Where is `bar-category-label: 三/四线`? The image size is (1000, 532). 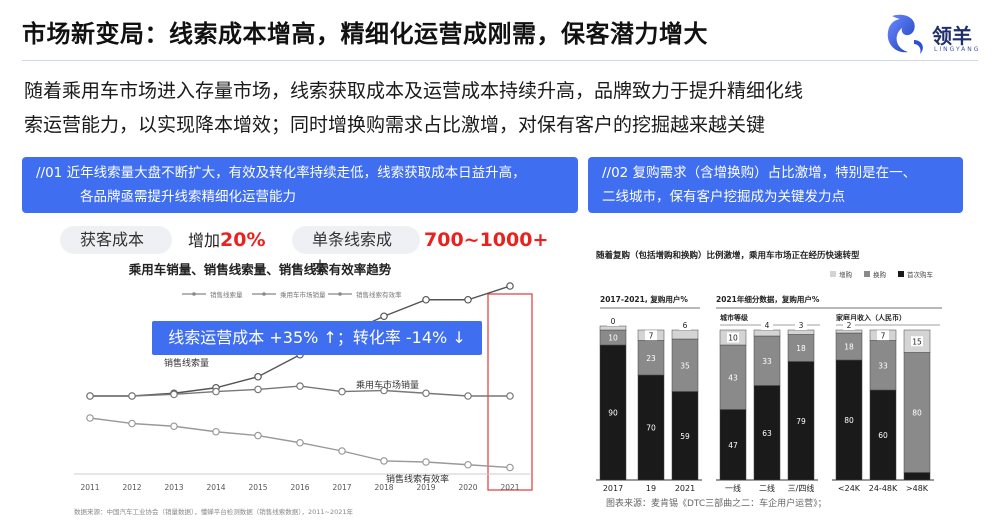
bar-category-label: 三/四线 is located at coordinates (801, 488).